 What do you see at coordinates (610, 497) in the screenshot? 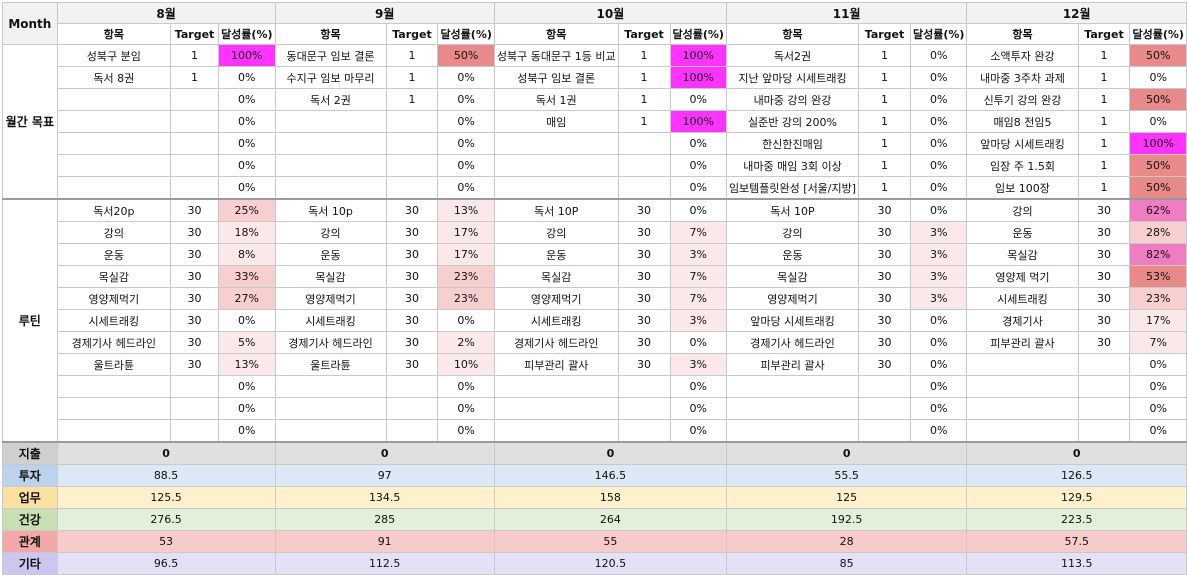
I see `summary-value: 158` at bounding box center [610, 497].